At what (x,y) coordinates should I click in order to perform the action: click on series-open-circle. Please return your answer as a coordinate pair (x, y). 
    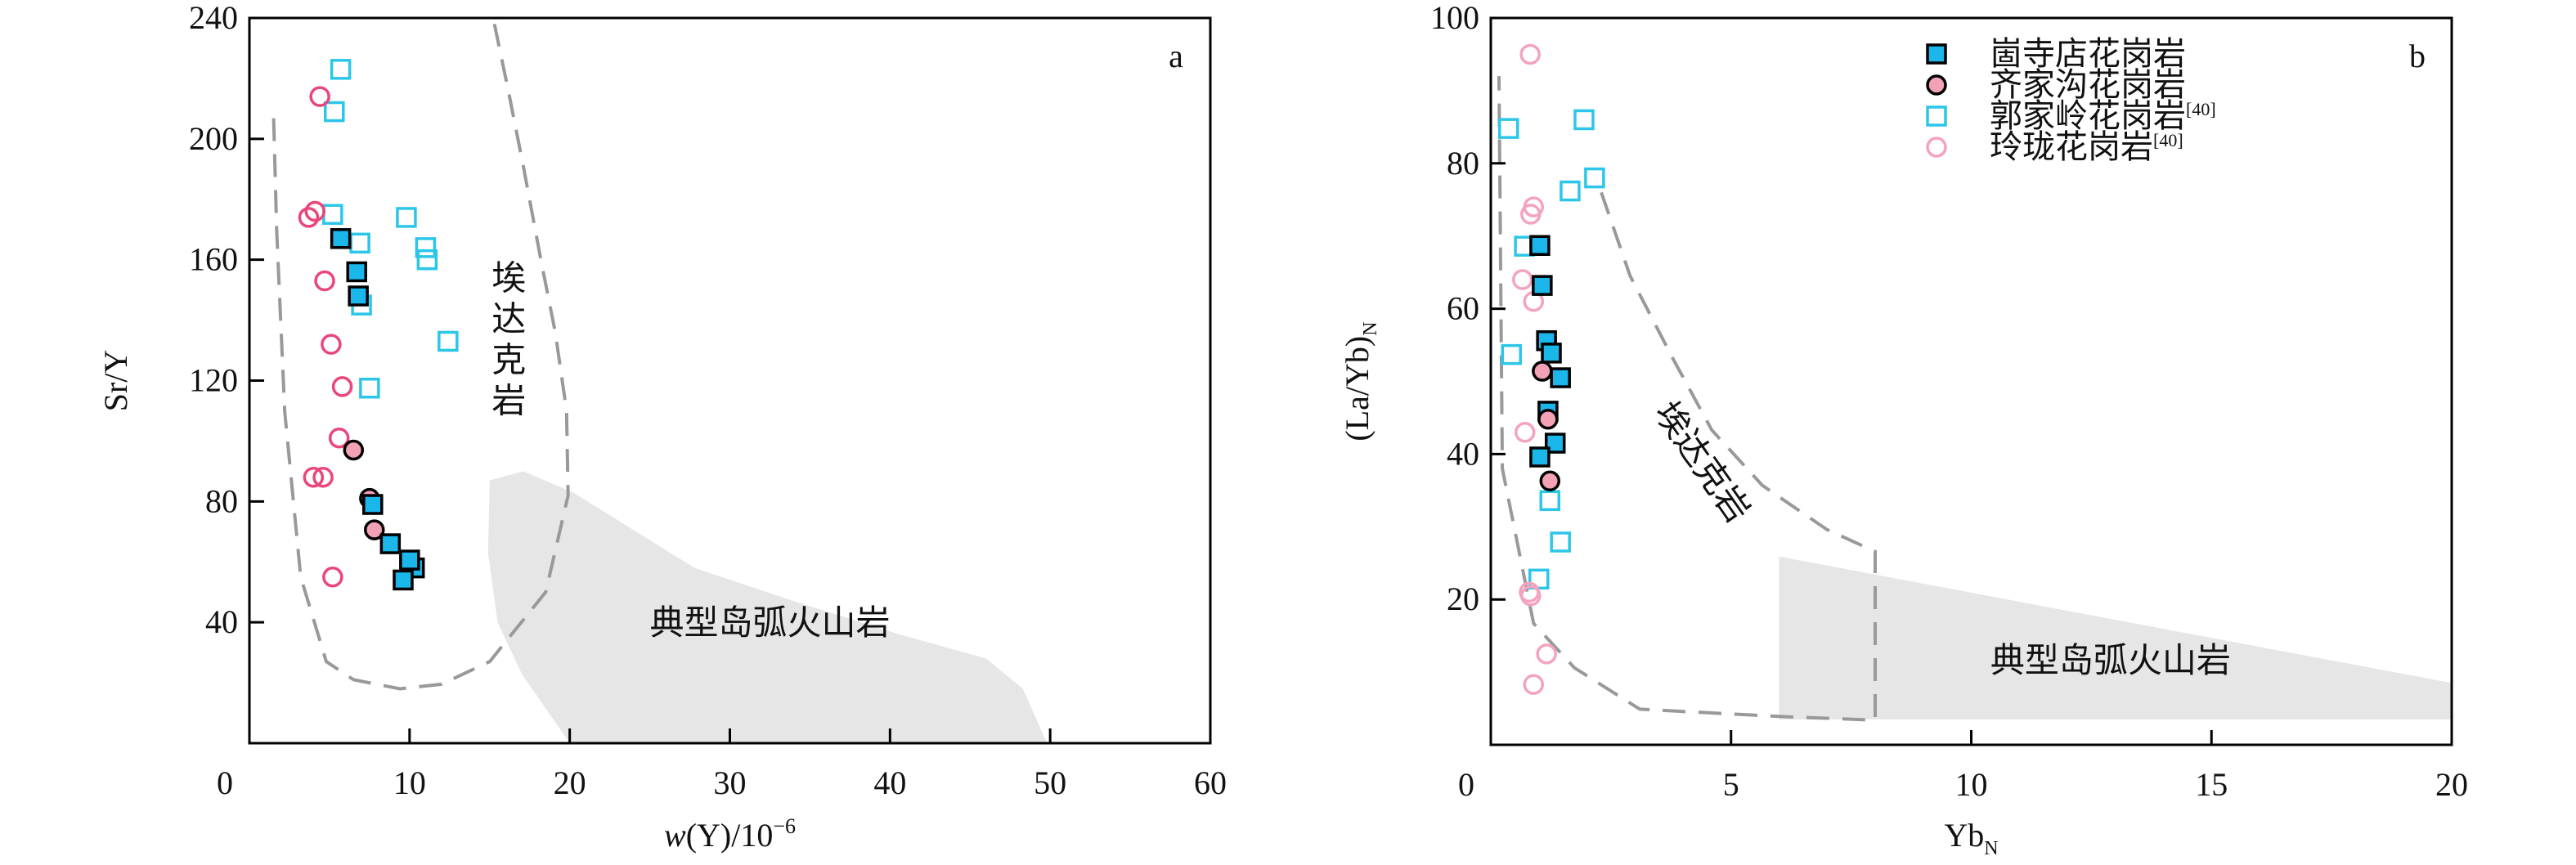
    Looking at the image, I should click on (325, 337).